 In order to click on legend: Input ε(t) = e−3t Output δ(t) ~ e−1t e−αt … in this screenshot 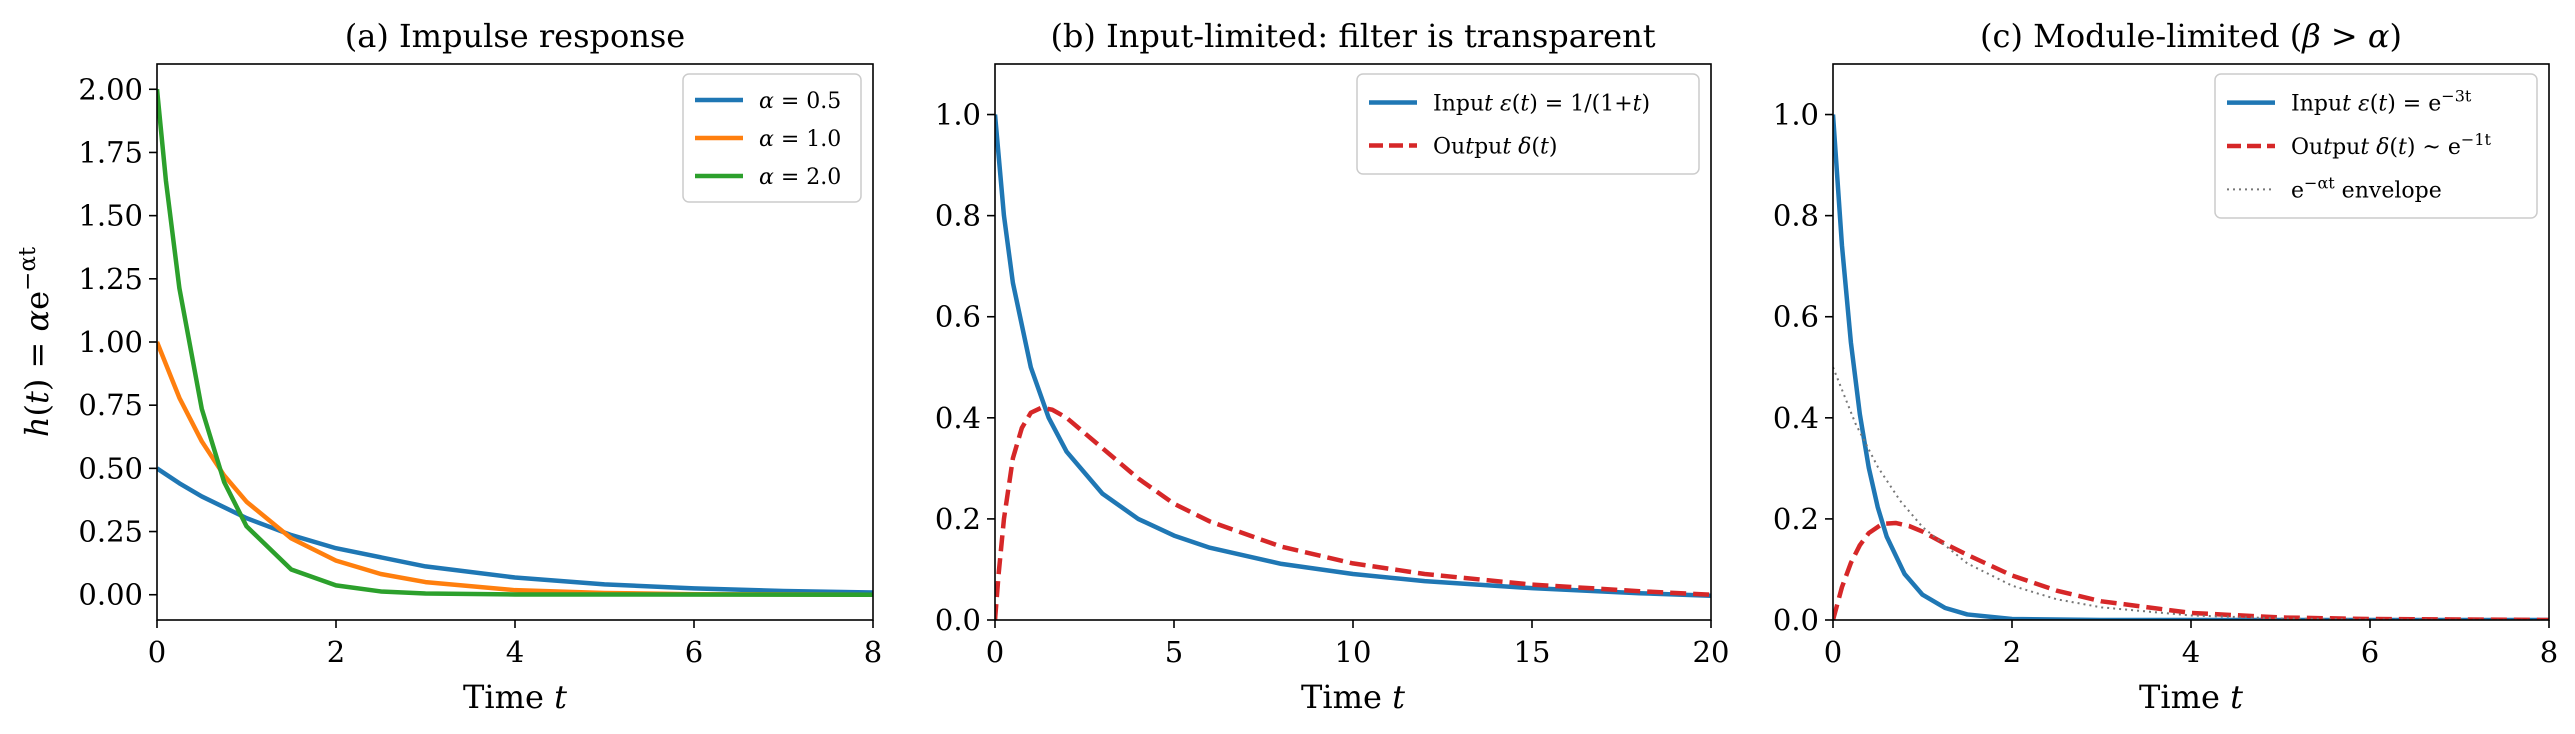, I will do `click(2376, 146)`.